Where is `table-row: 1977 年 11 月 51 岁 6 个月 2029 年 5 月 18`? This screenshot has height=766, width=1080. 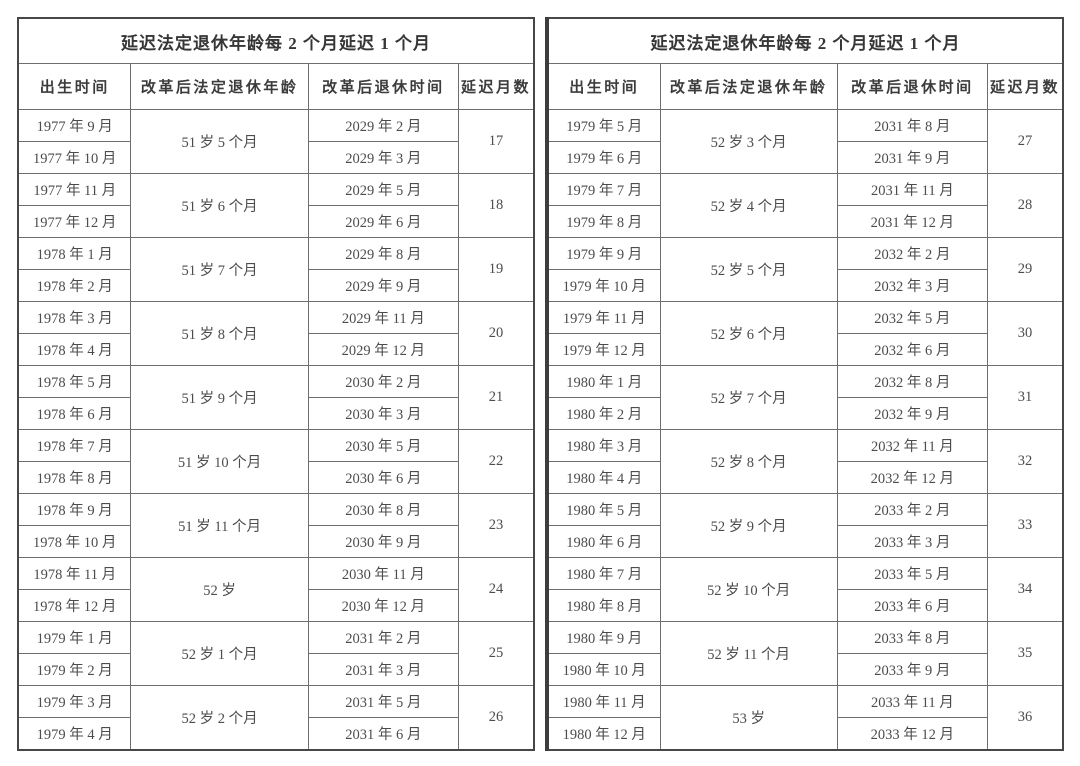
table-row: 1977 年 11 月 51 岁 6 个月 2029 年 5 月 18 is located at coordinates (276, 205).